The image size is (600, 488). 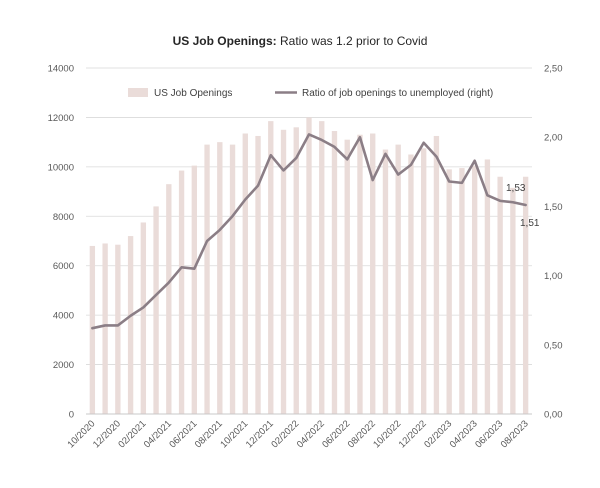 I want to click on y-left-tick-label: 12000, so click(x=61, y=118).